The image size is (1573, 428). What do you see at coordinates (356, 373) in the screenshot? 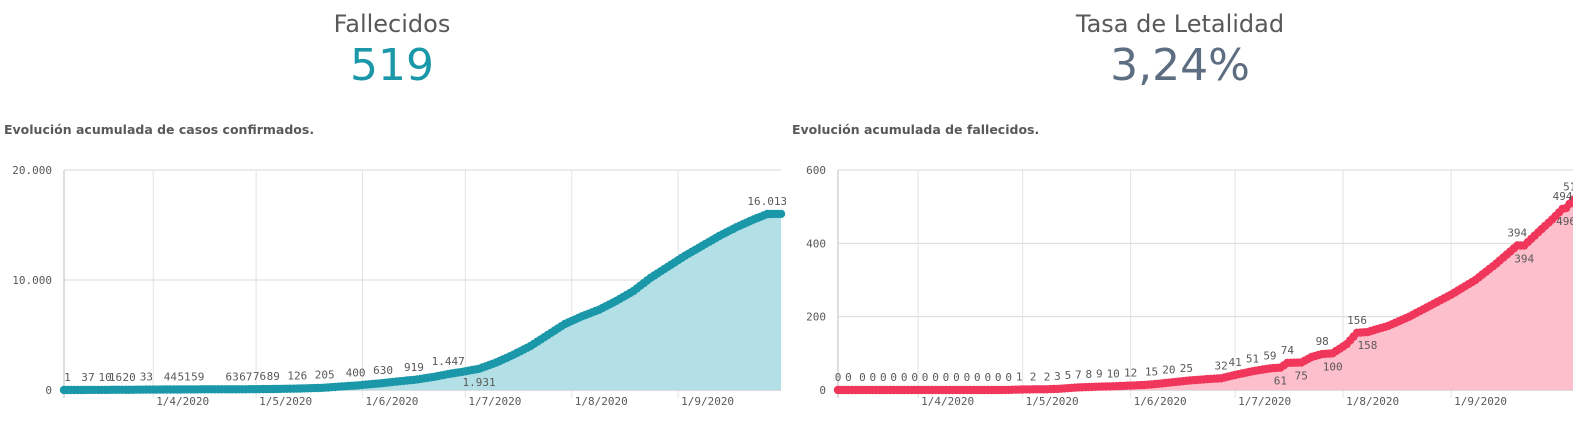
I see `data-label: 400` at bounding box center [356, 373].